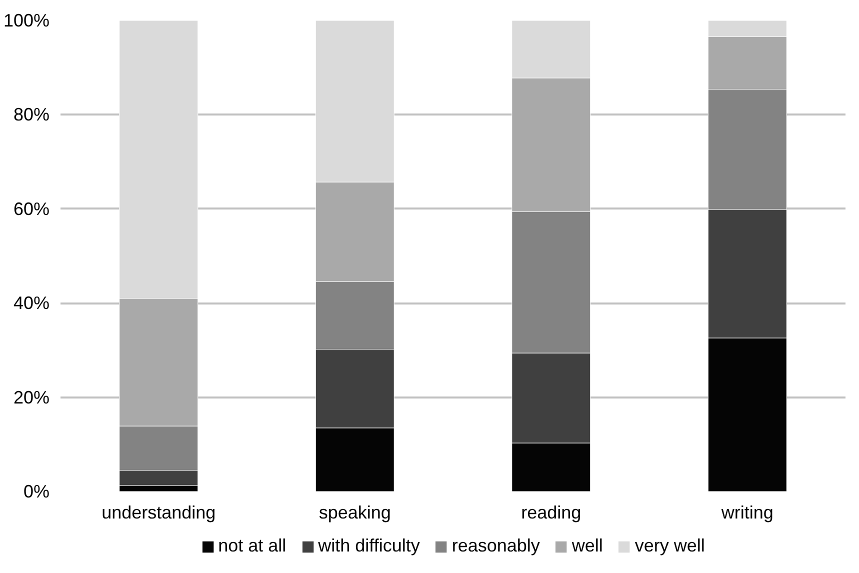 The height and width of the screenshot is (573, 859). What do you see at coordinates (747, 512) in the screenshot?
I see `x-tick-label: writing` at bounding box center [747, 512].